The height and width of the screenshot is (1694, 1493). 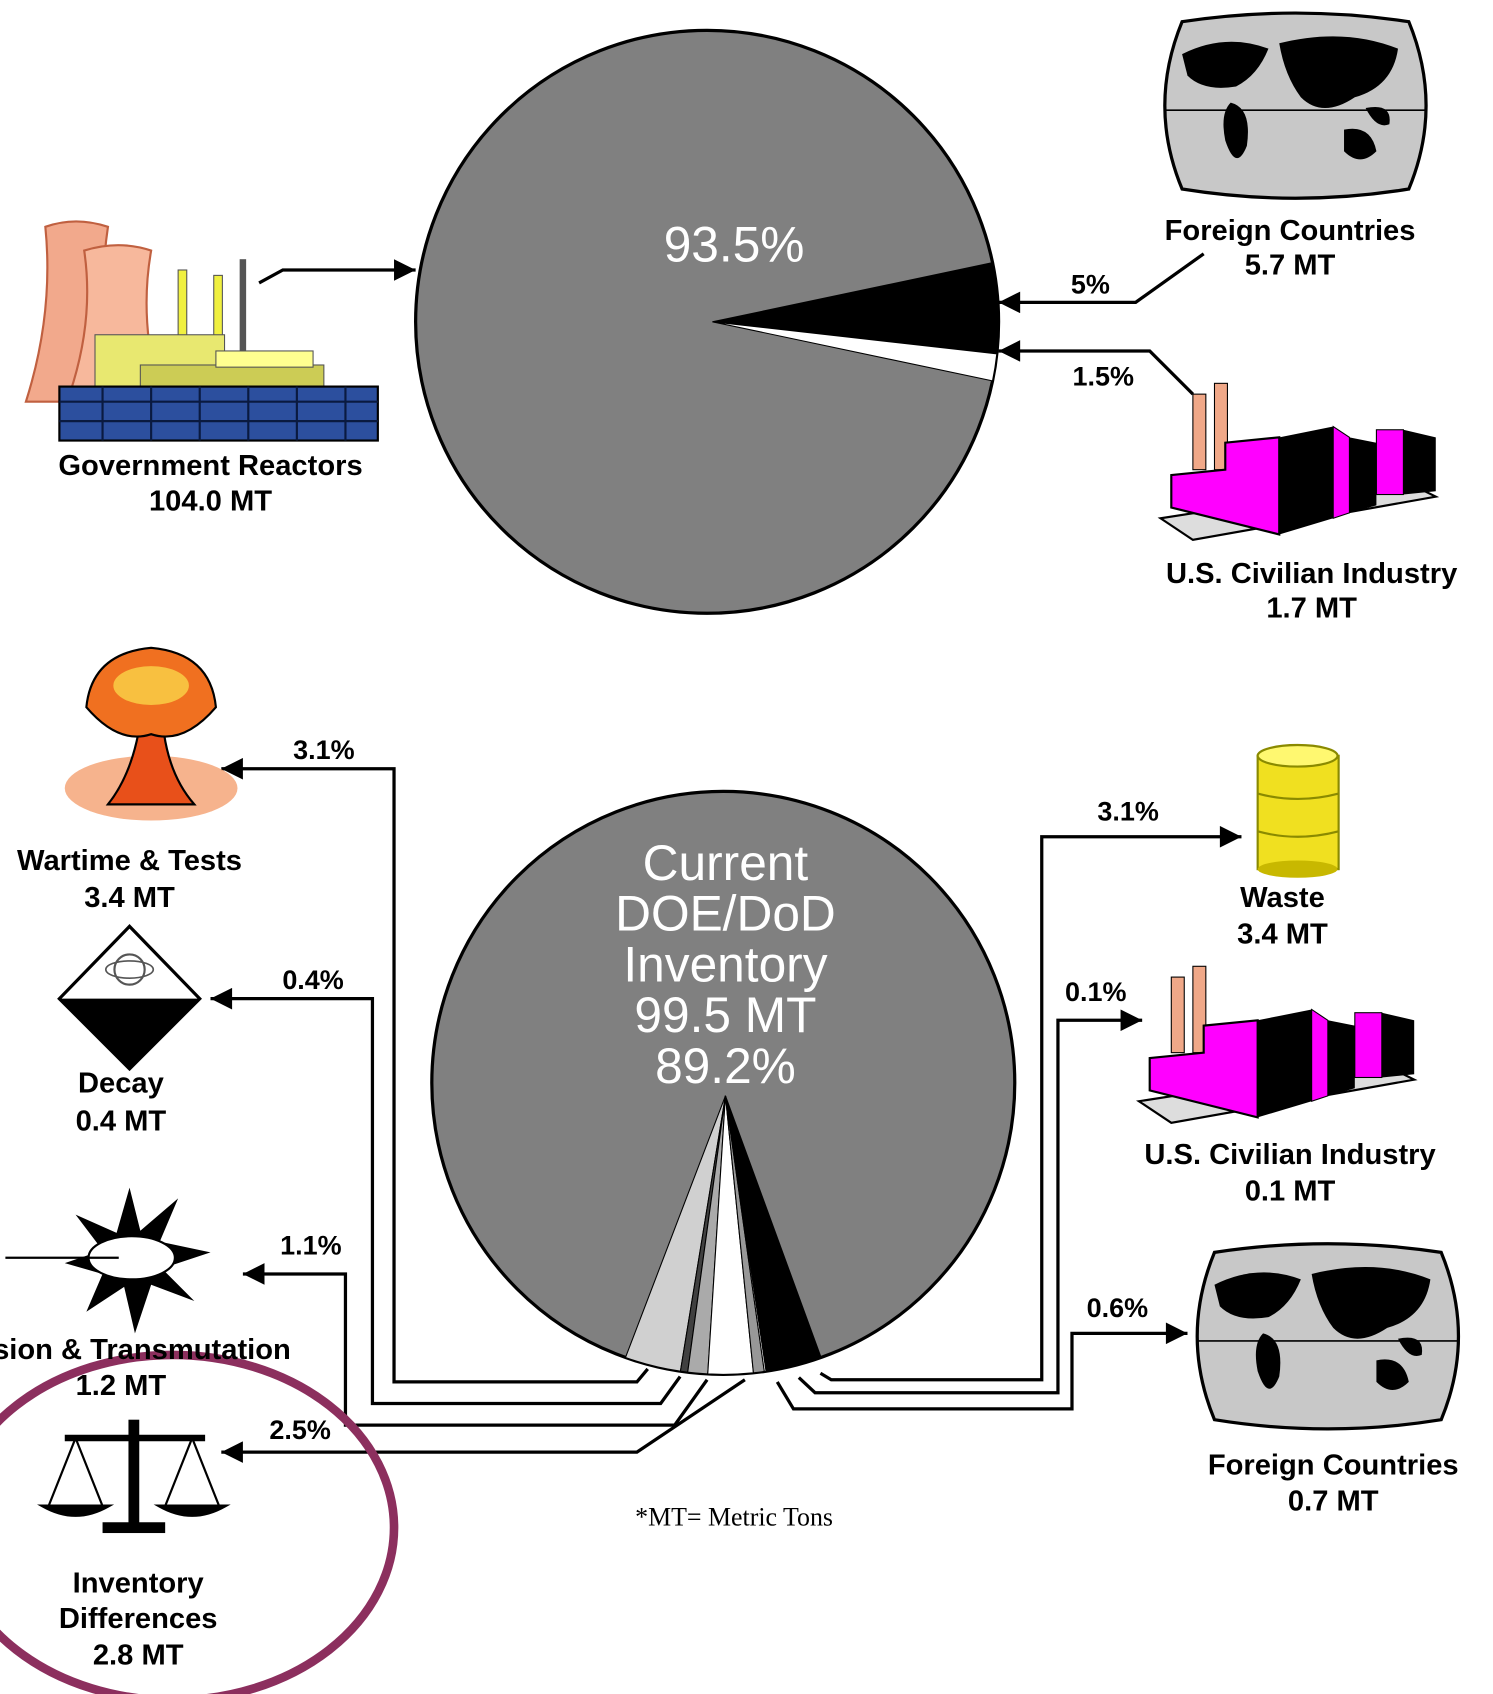 I want to click on destination-amount: 2.8 MT, so click(x=138, y=1656).